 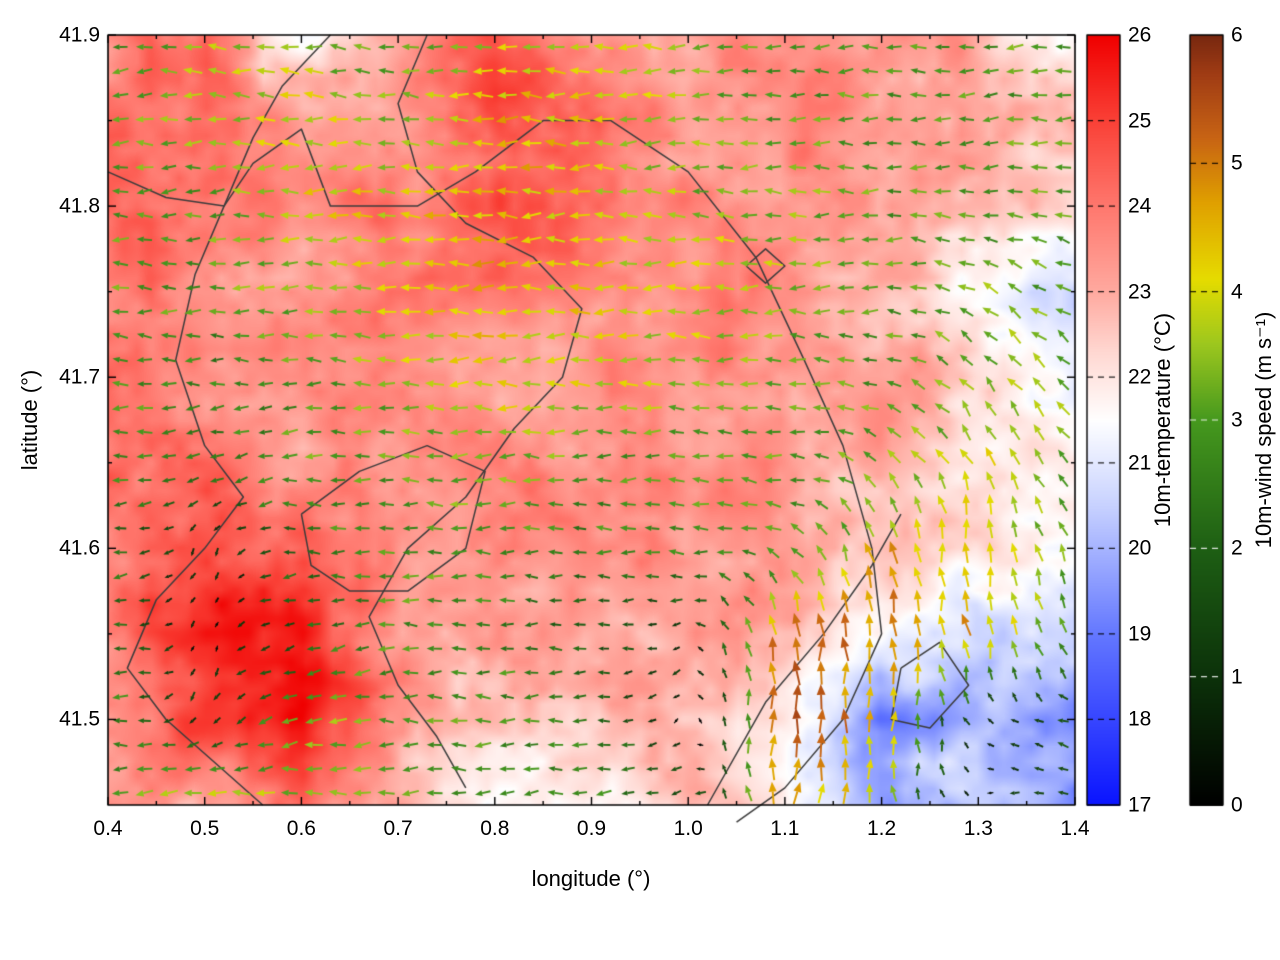 I want to click on y-tick-label: 41.9, so click(x=79, y=35).